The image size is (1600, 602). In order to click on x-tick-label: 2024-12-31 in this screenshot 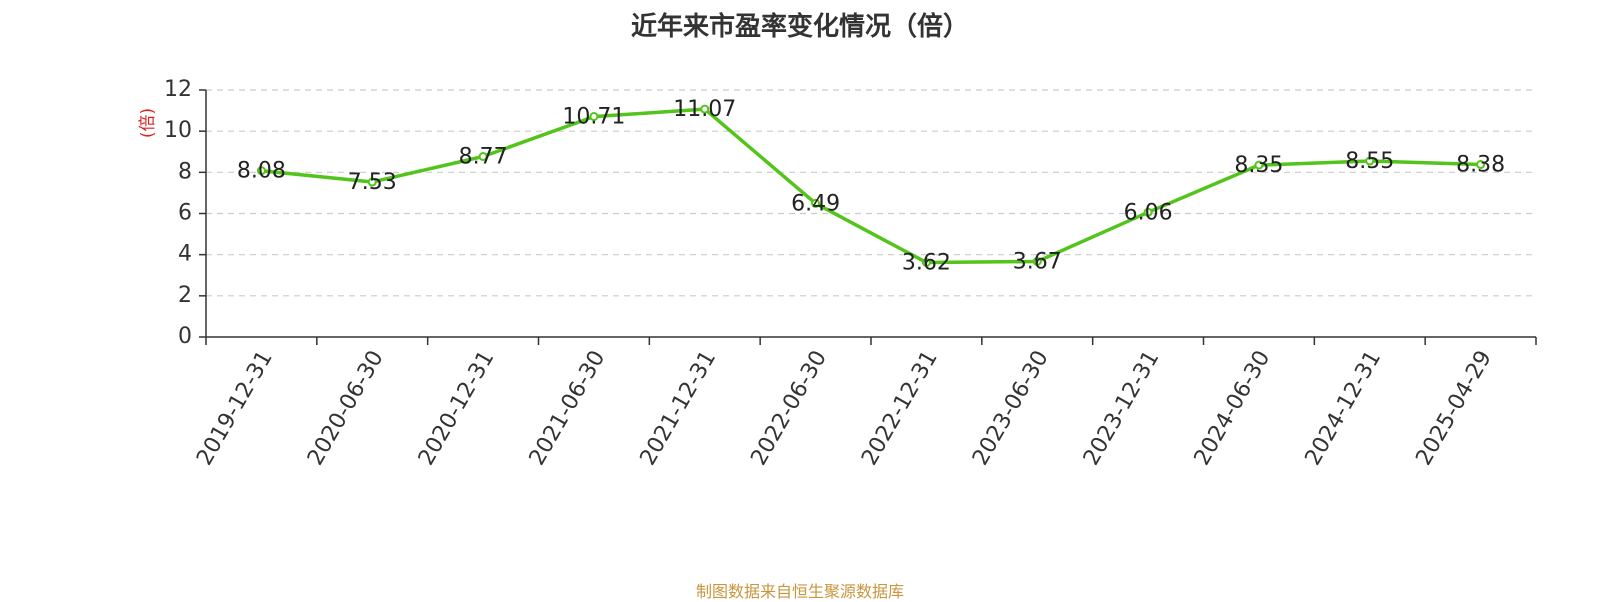, I will do `click(1344, 408)`.